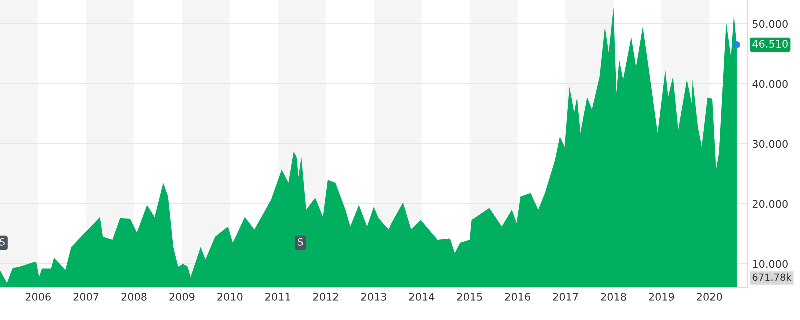  What do you see at coordinates (770, 44) in the screenshot?
I see `annotation: 46.510` at bounding box center [770, 44].